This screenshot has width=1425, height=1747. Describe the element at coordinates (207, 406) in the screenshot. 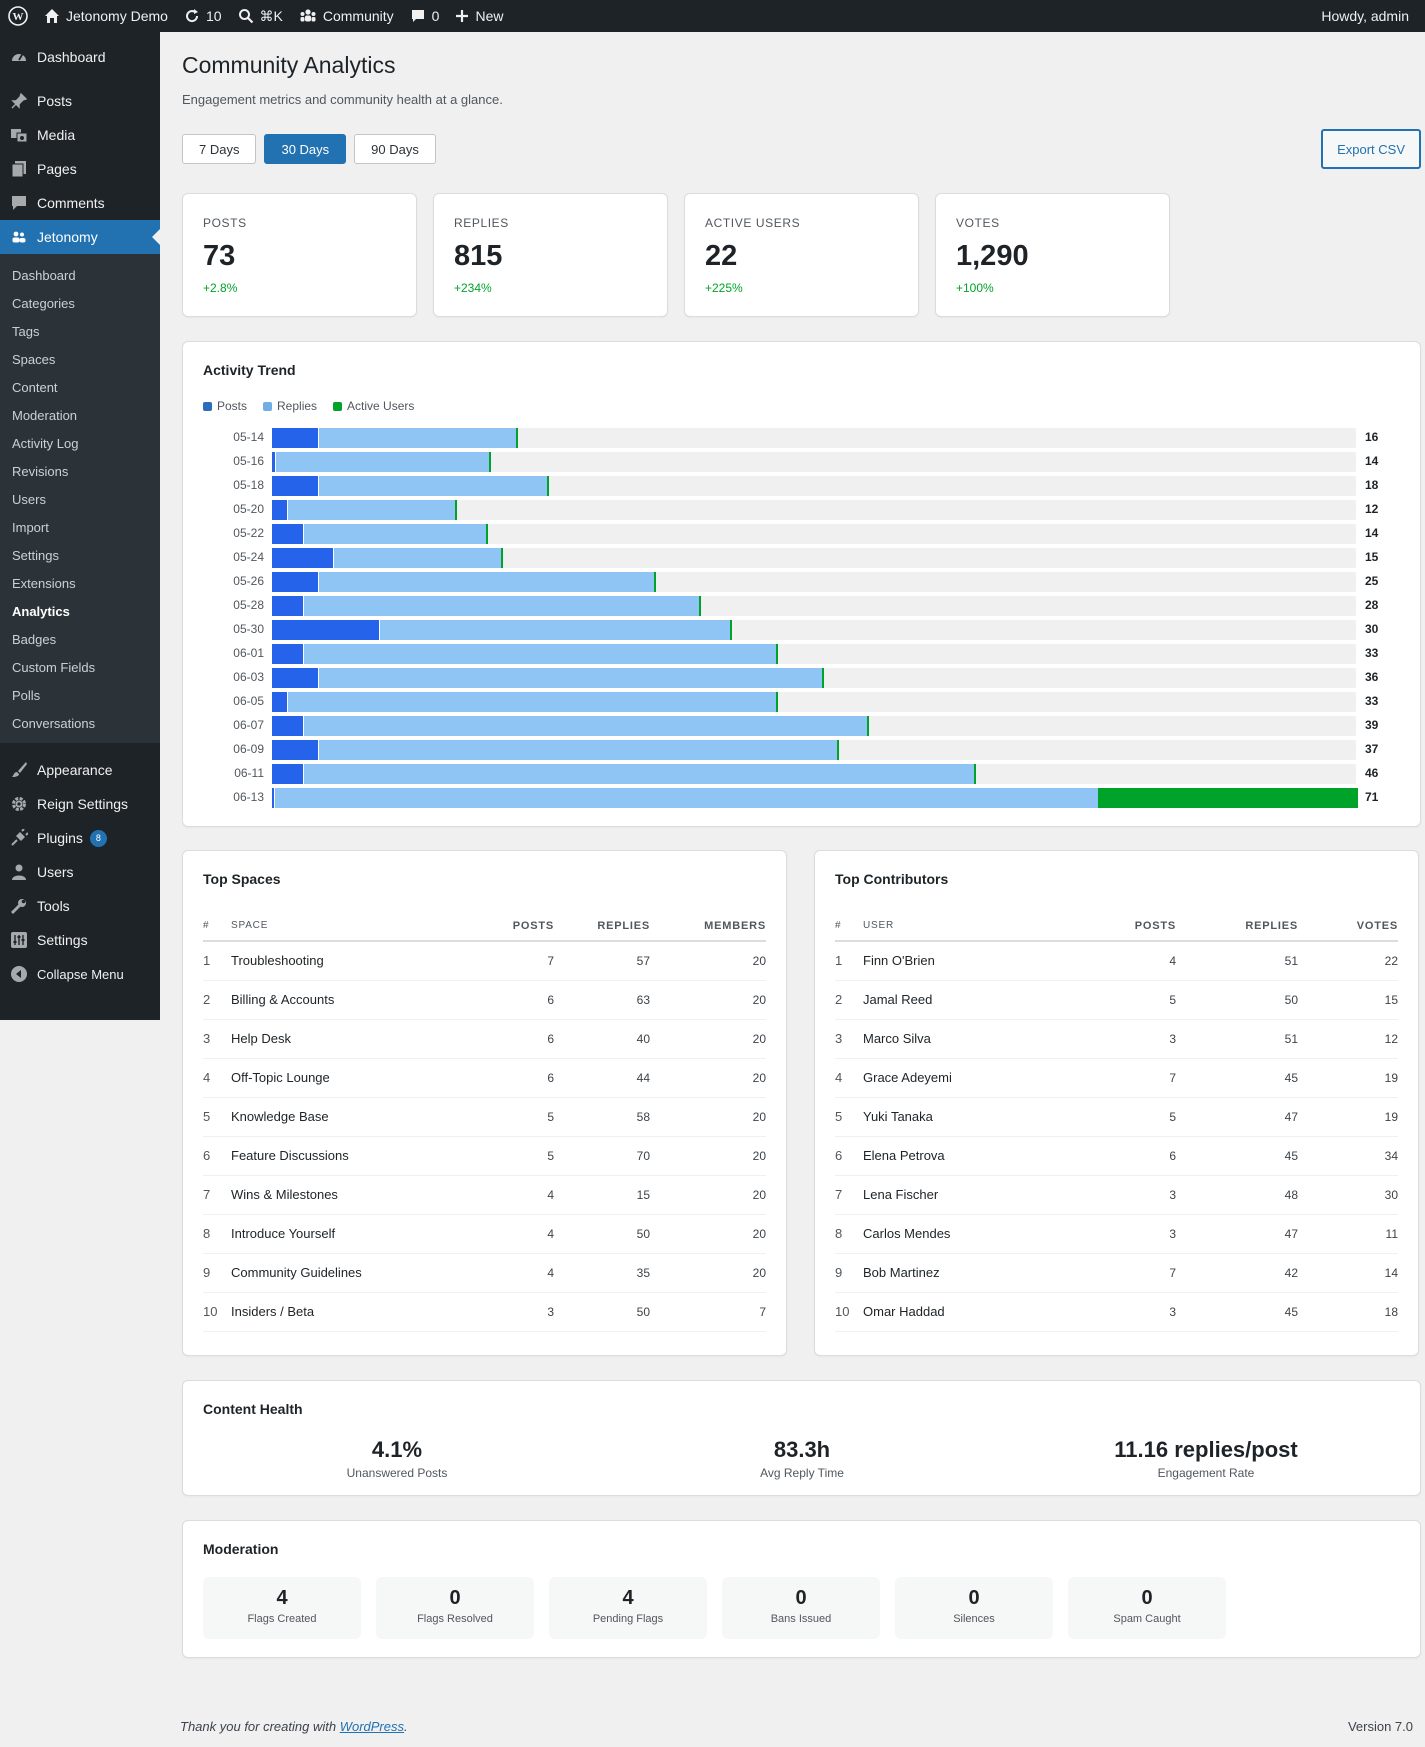

I see `legend-swatch` at that location.